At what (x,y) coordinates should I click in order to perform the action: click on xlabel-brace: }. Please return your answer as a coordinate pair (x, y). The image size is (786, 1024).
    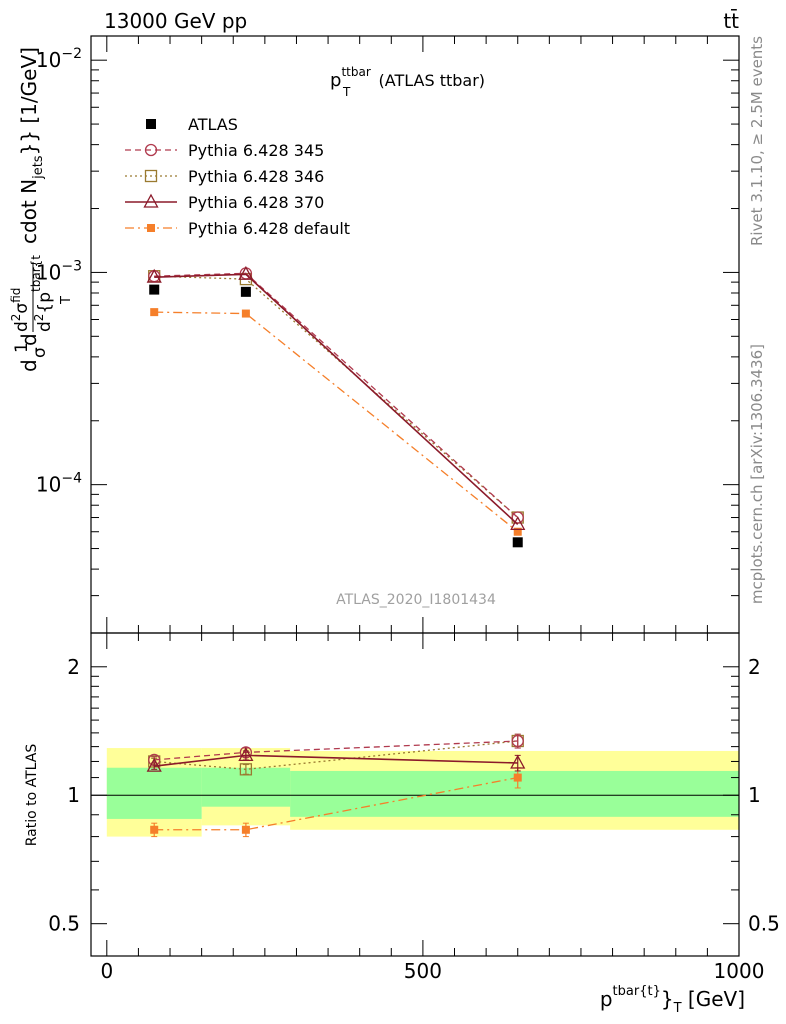
    Looking at the image, I should click on (667, 999).